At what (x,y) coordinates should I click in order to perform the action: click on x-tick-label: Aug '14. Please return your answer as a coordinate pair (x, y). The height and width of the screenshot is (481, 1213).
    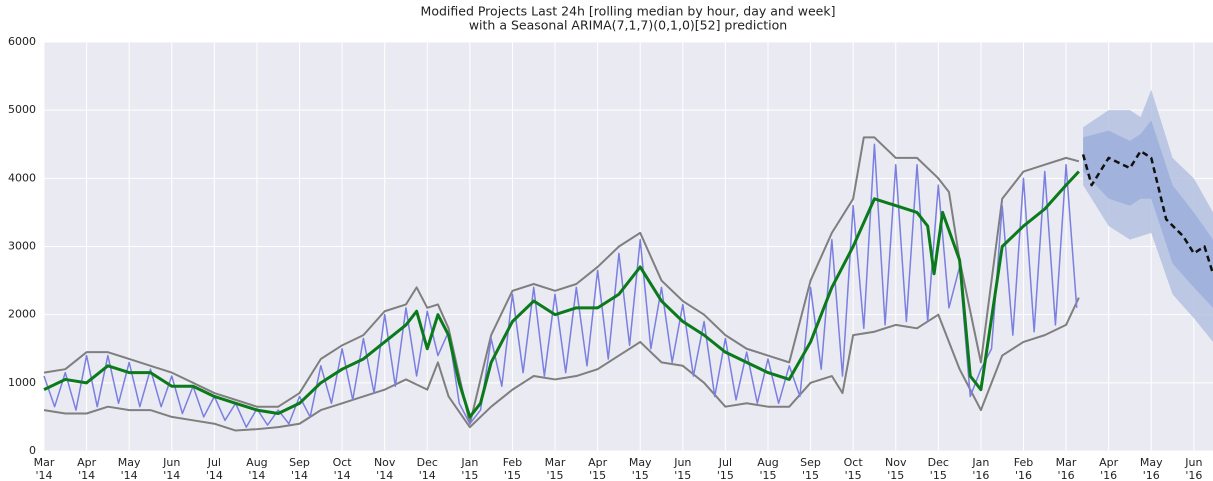
    Looking at the image, I should click on (257, 468).